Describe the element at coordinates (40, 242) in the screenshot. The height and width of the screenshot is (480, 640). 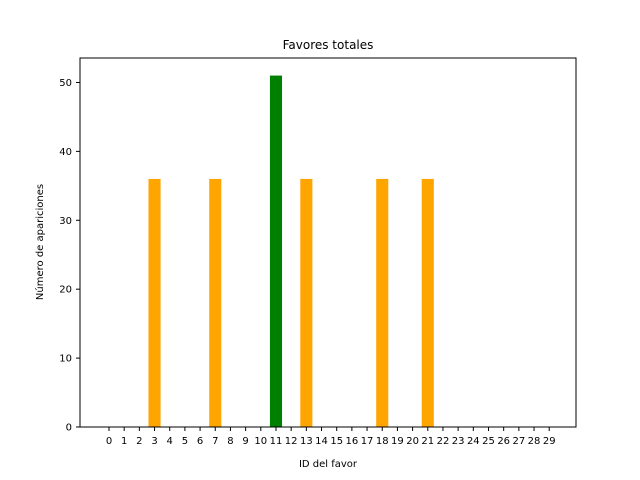
I see `y-axis-label: Número de apariciones` at that location.